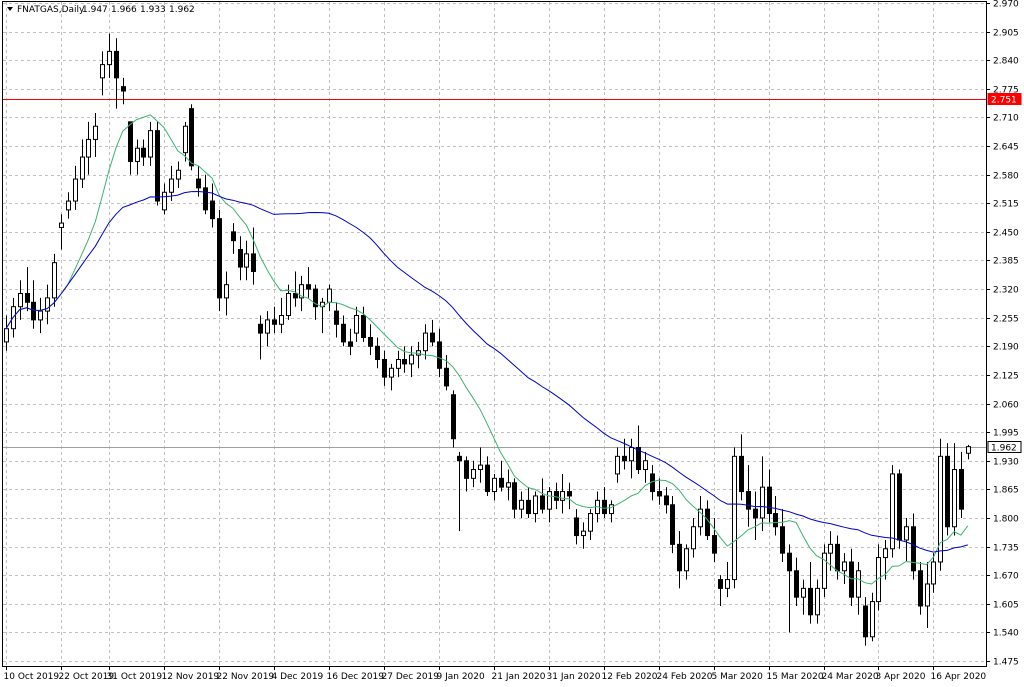  What do you see at coordinates (850, 677) in the screenshot?
I see `x-tick-label: 24 Mar 2020` at bounding box center [850, 677].